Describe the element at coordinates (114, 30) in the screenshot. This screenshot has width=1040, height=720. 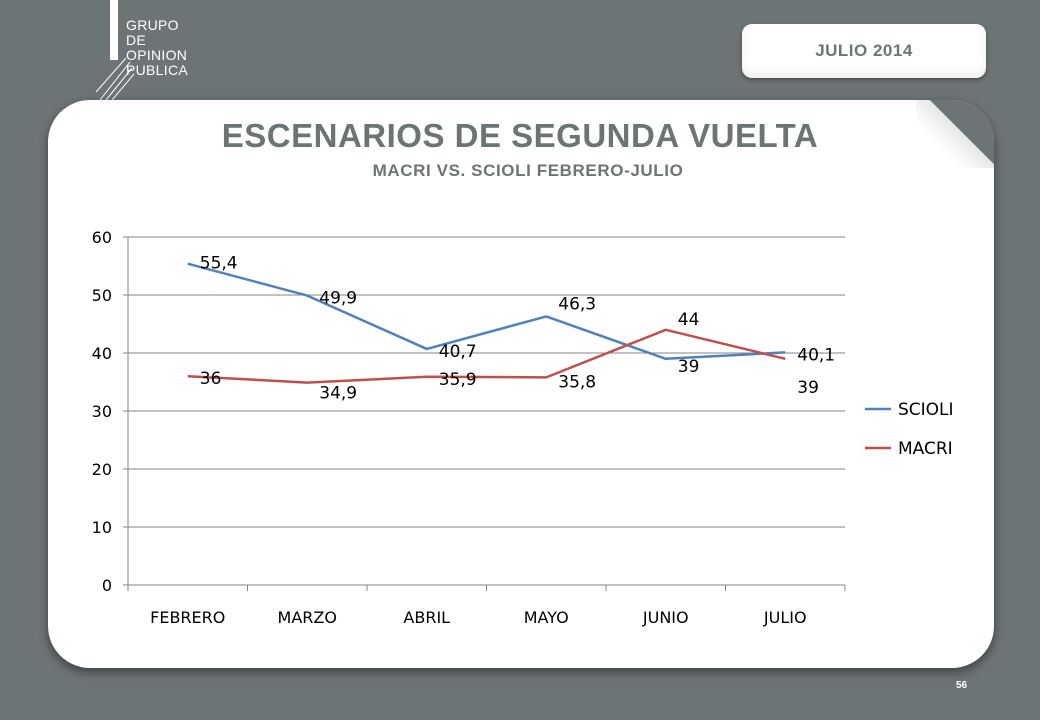
I see `logo-bar` at that location.